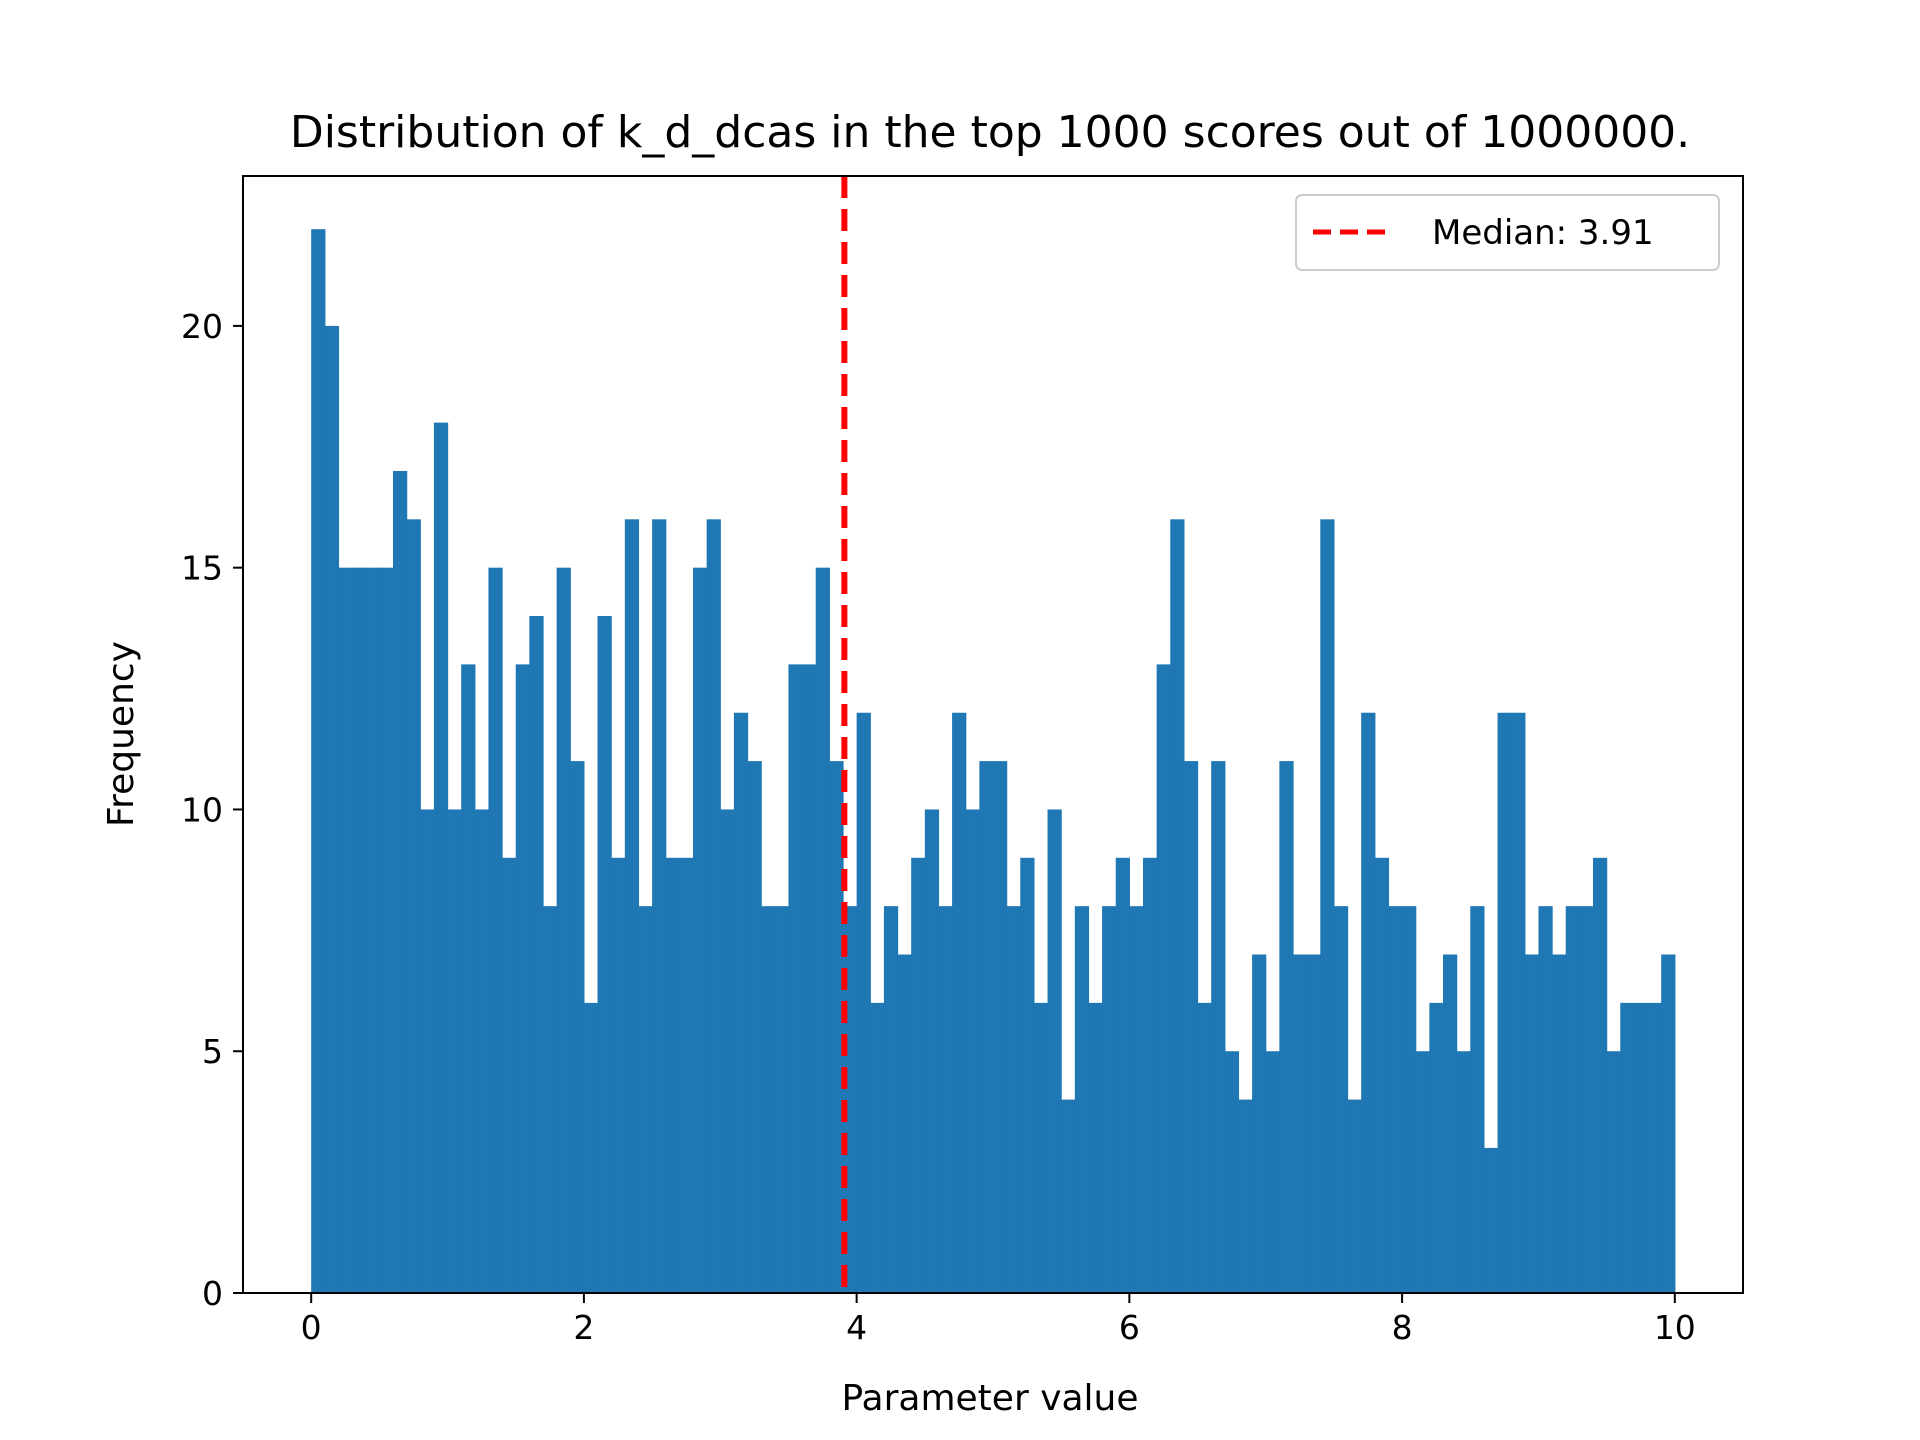 The image size is (1920, 1440). Describe the element at coordinates (202, 326) in the screenshot. I see `y-tick-label: 20` at that location.